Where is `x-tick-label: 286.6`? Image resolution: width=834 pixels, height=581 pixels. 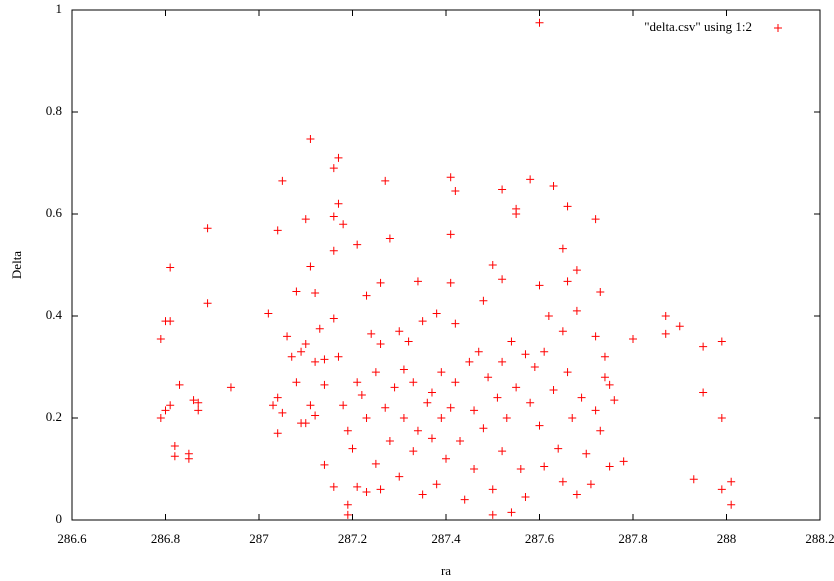 x-tick-label: 286.6 is located at coordinates (72, 538).